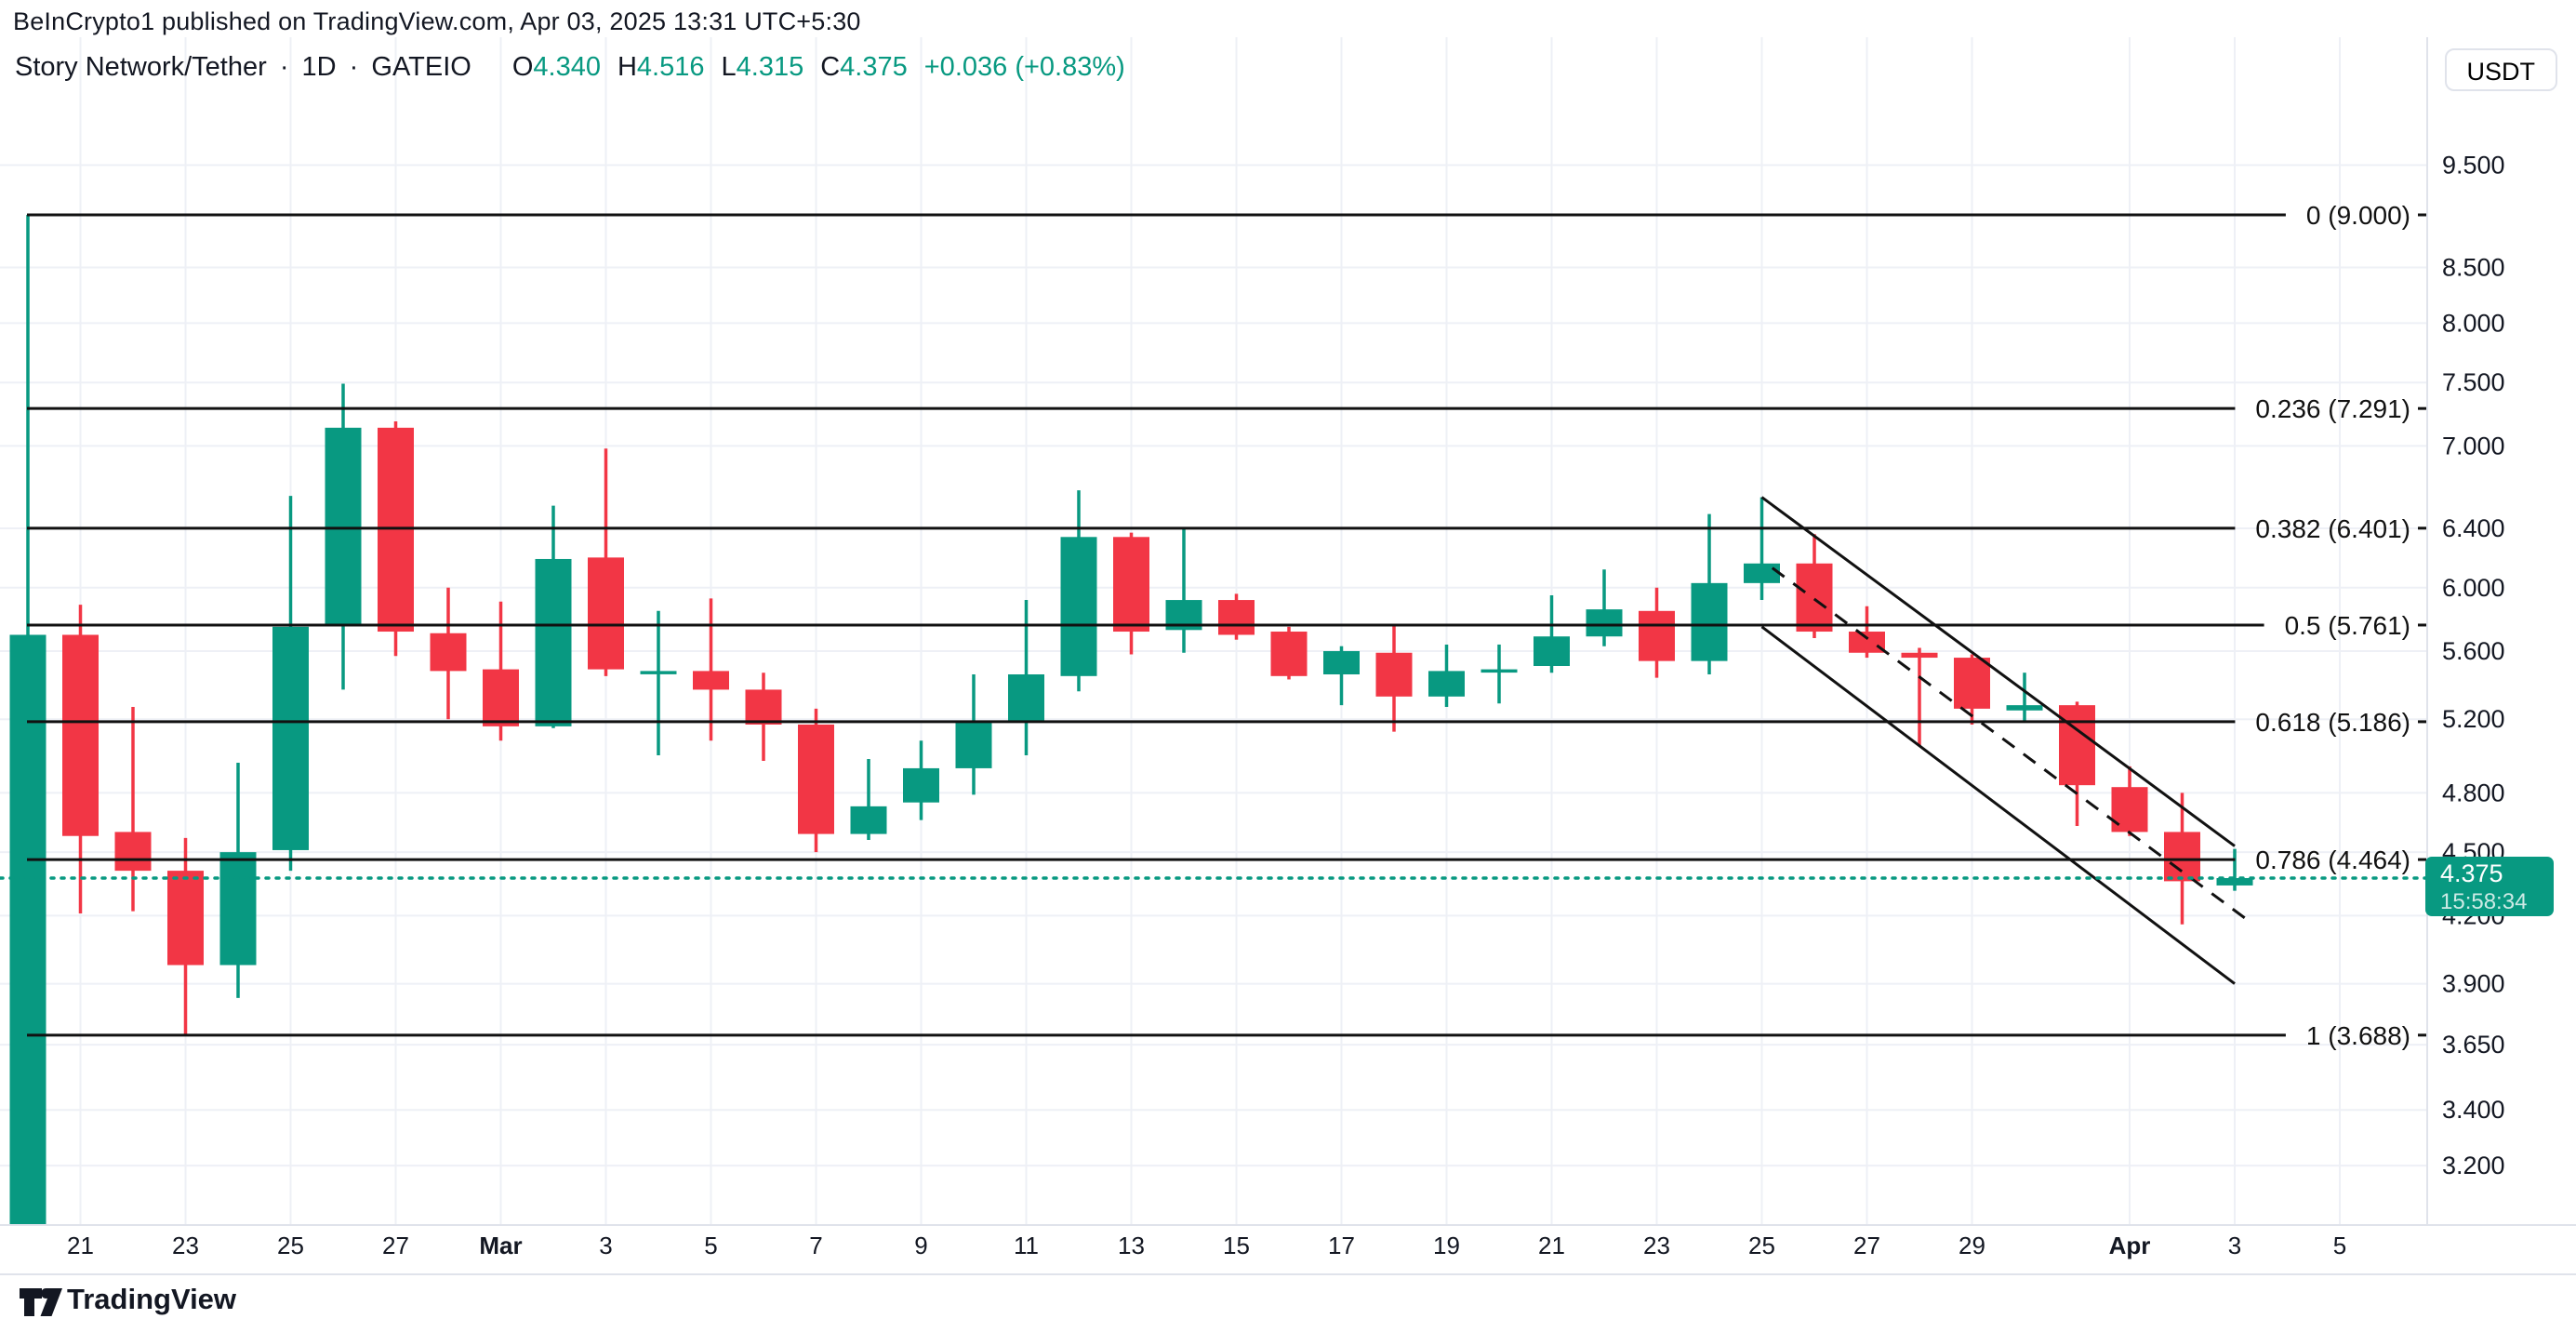 This screenshot has height=1332, width=2576. What do you see at coordinates (2332, 529) in the screenshot?
I see `fib-level-label: 0.382 (6.401)` at bounding box center [2332, 529].